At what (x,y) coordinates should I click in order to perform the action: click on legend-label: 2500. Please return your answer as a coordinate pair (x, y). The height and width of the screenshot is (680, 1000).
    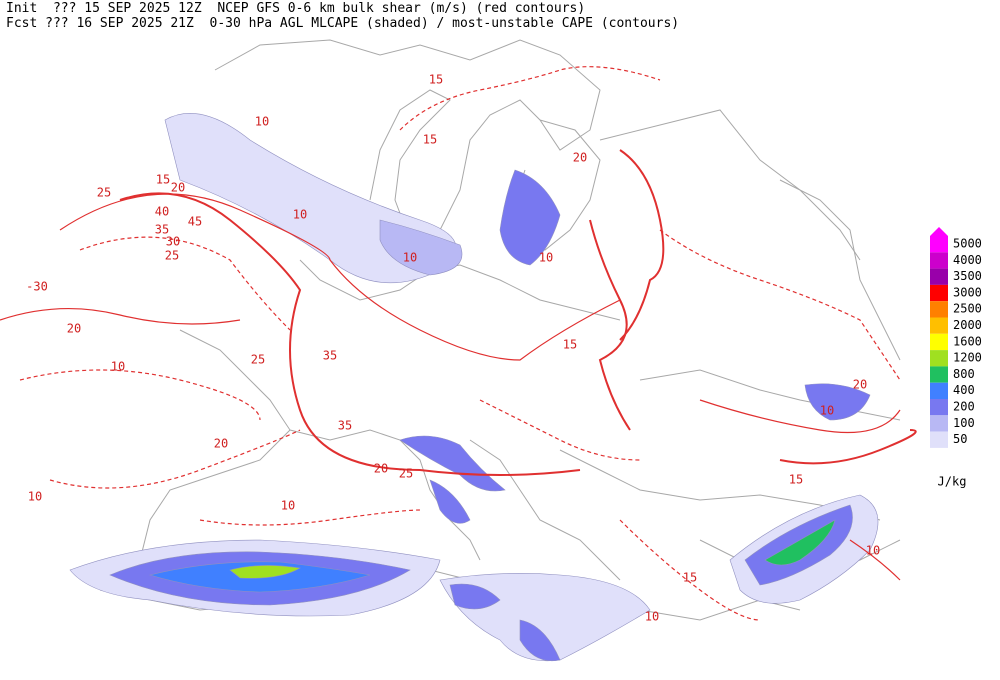
    Looking at the image, I should click on (967, 309).